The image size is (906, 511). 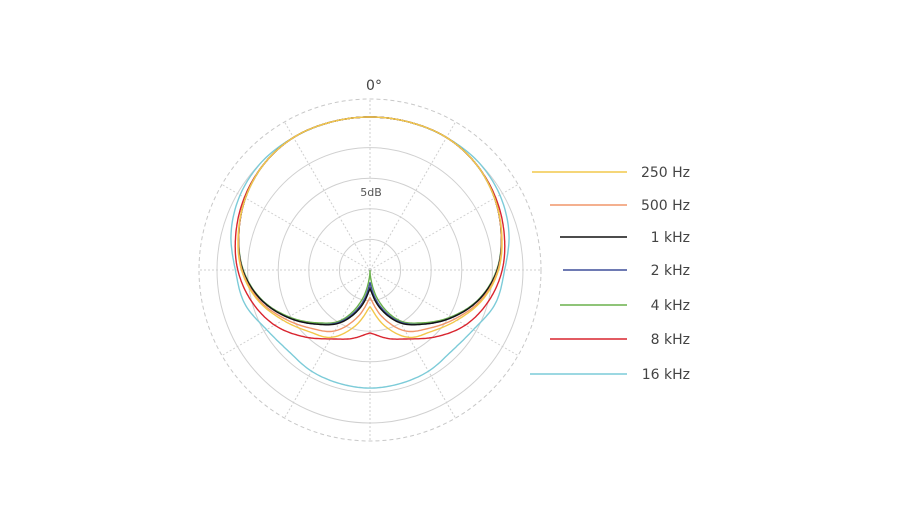 I want to click on series-curve-250-hz, so click(x=370, y=227).